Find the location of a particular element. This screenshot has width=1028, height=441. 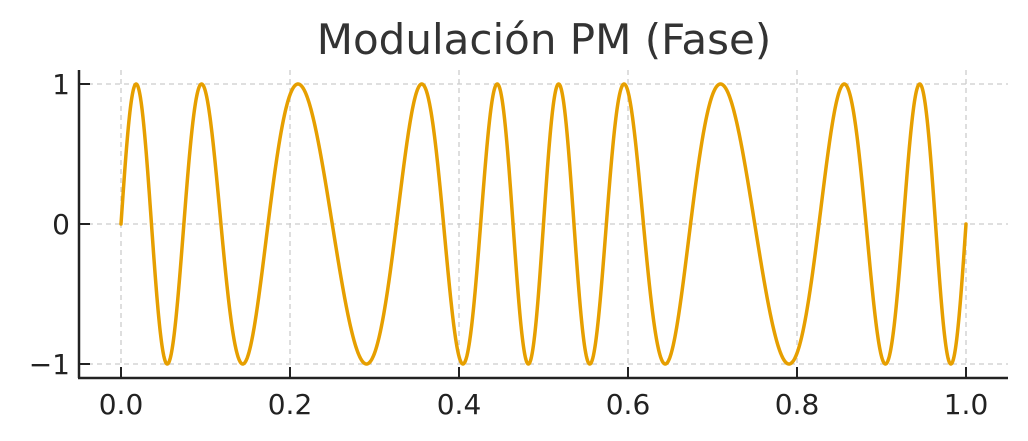

y-tick-label: −1 is located at coordinates (49, 364).